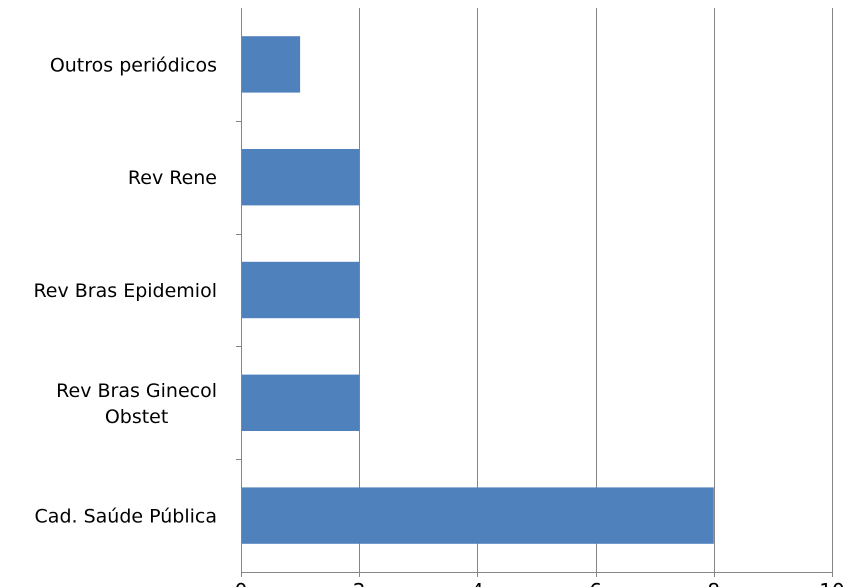 This screenshot has width=848, height=587. I want to click on category-label: Rev Bras Epidemiol, so click(125, 291).